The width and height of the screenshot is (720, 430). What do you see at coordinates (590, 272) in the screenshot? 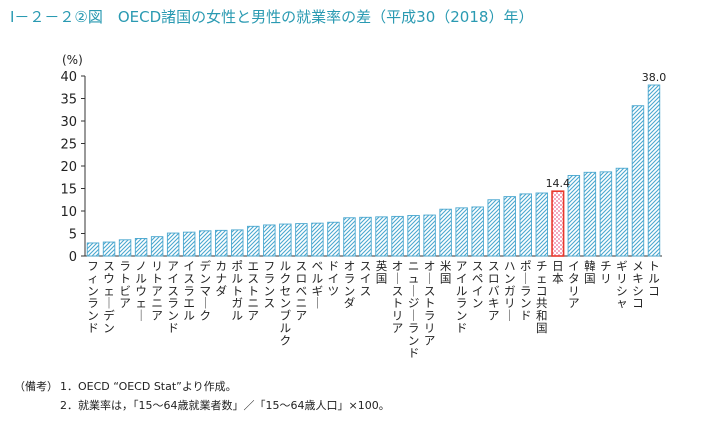
I see `x-tick-label: 韓国` at bounding box center [590, 272].